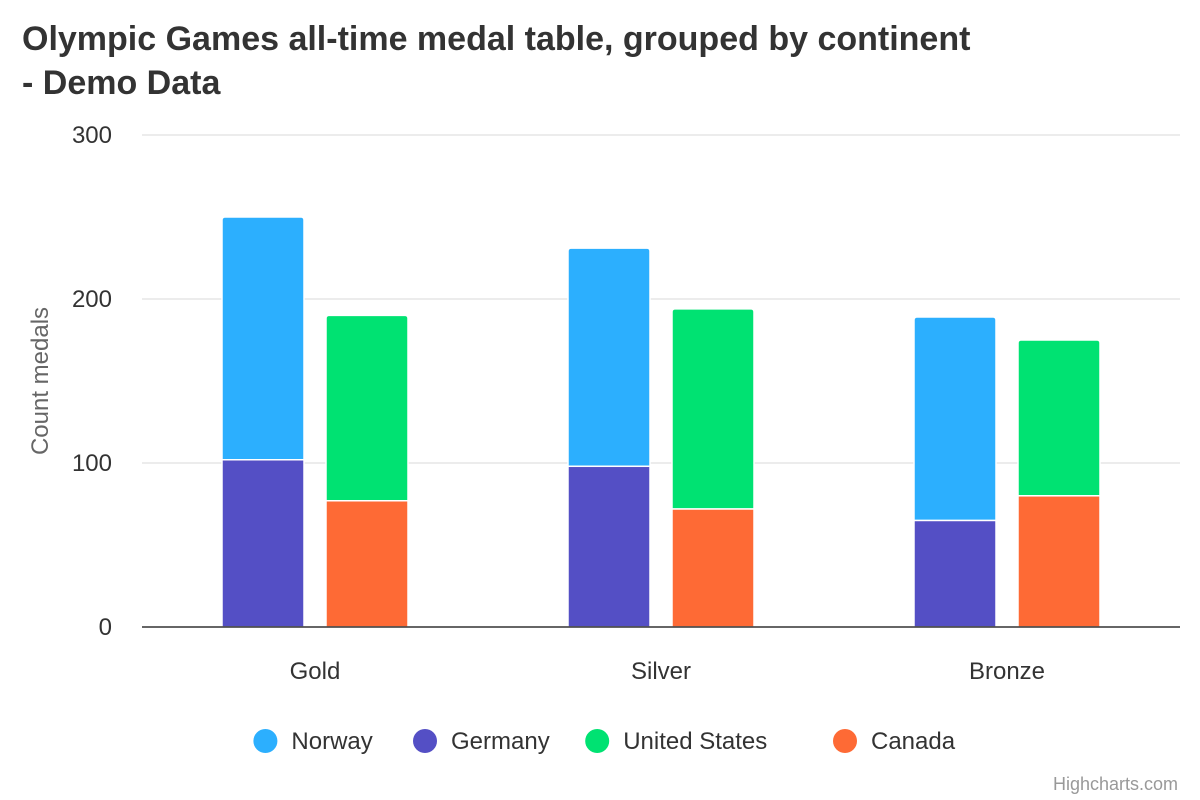  I want to click on legend: Norway Germany United States Canada, so click(604, 741).